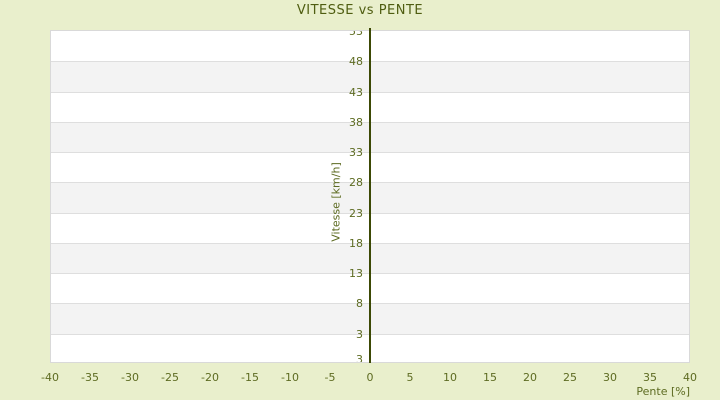 The height and width of the screenshot is (400, 720). Describe the element at coordinates (356, 122) in the screenshot. I see `y-tick-label: 38` at that location.